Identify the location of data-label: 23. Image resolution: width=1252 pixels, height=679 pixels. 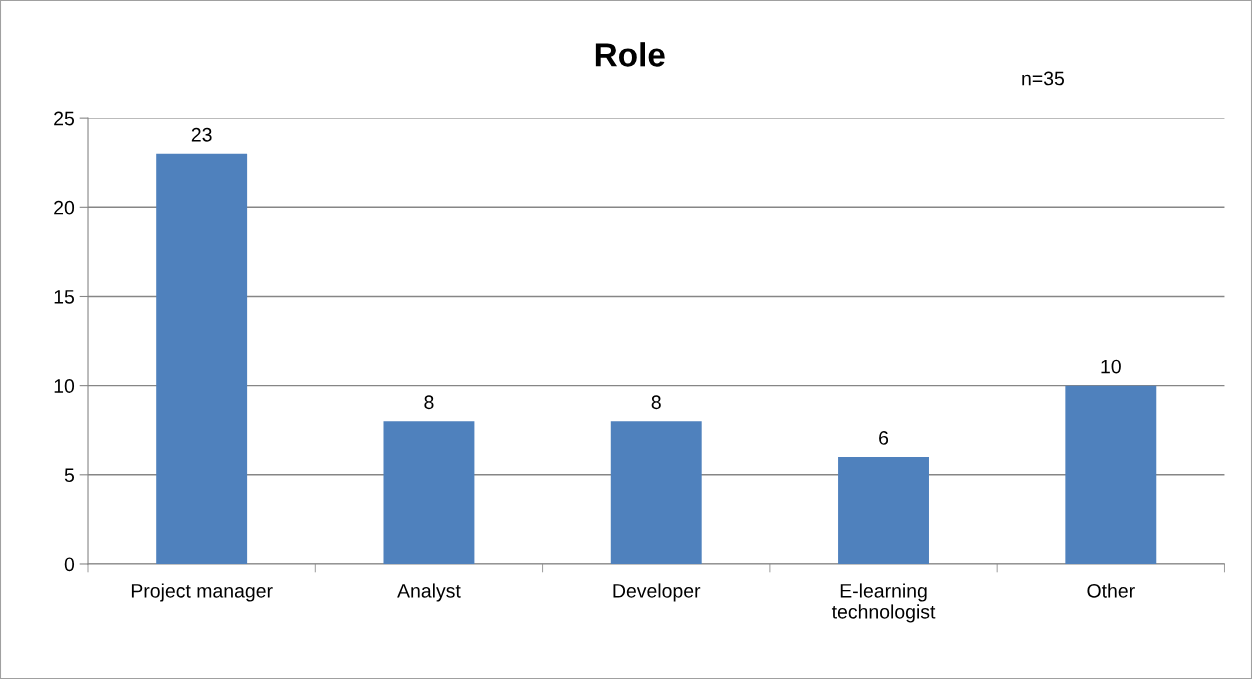
(201, 134).